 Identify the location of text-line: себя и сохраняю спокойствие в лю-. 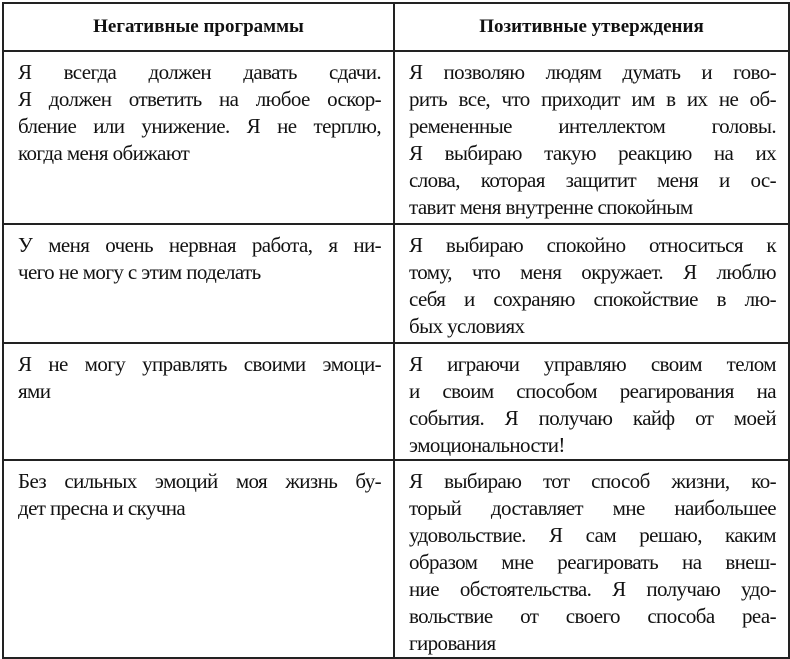
(593, 299).